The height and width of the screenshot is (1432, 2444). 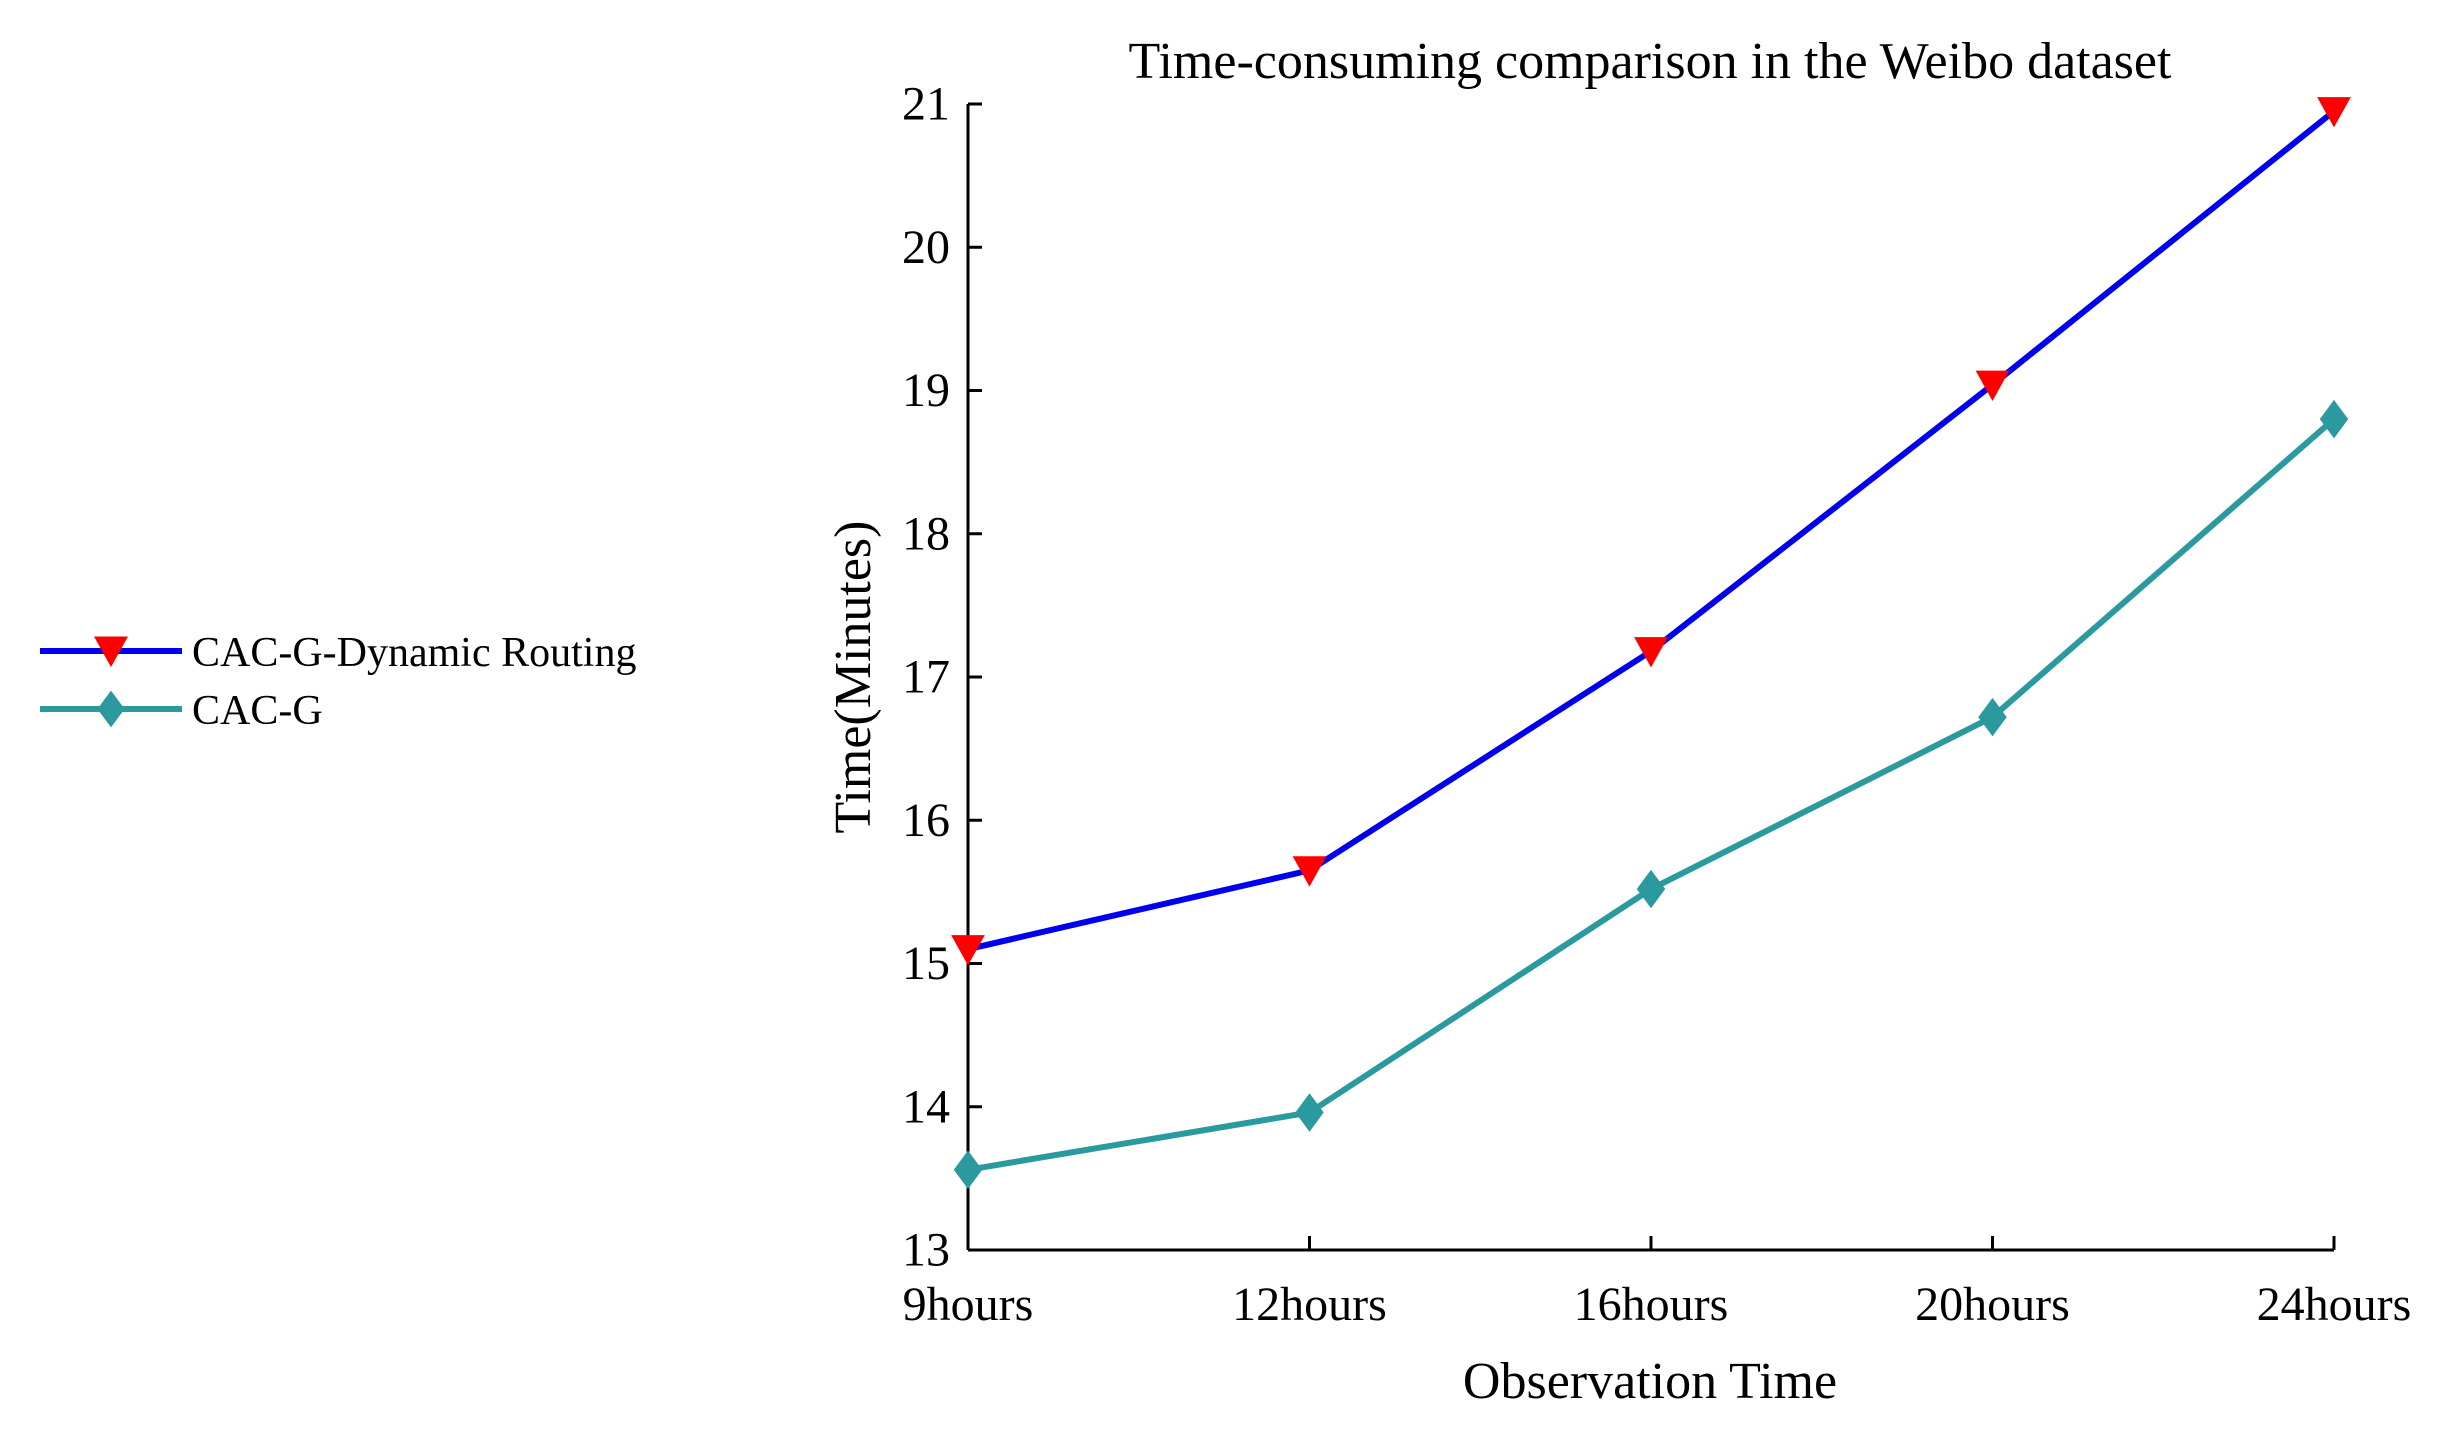 What do you see at coordinates (111, 709) in the screenshot?
I see `legend-marker-diamond-icon` at bounding box center [111, 709].